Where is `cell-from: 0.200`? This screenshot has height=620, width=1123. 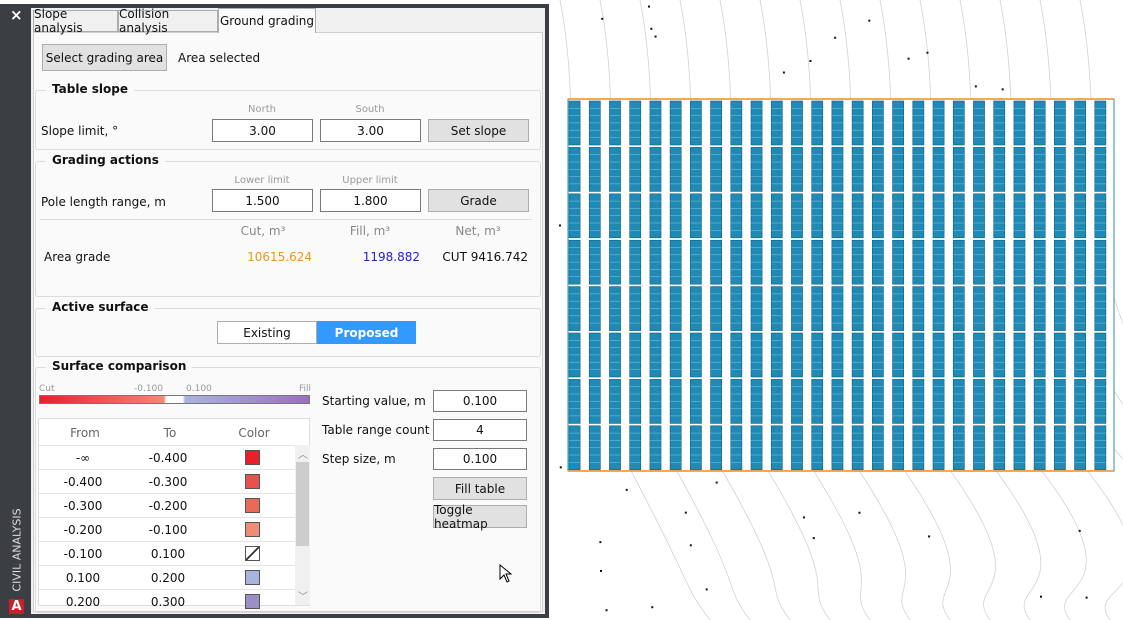 cell-from: 0.200 is located at coordinates (83, 602).